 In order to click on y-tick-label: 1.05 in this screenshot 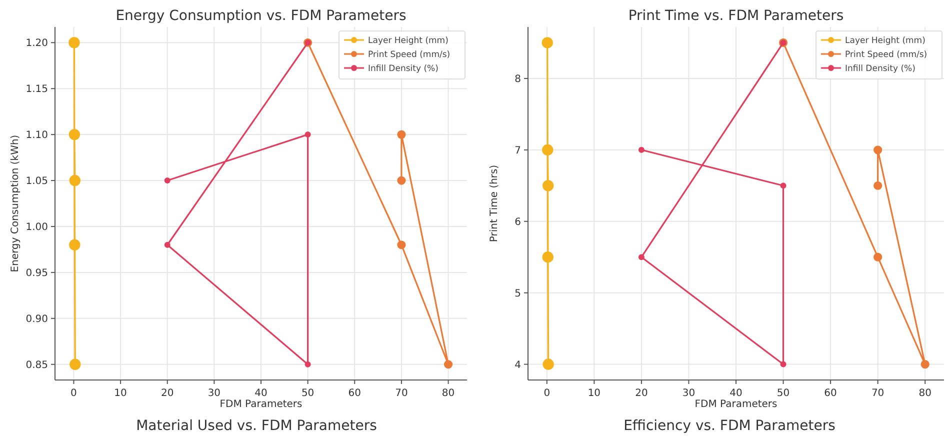, I will do `click(37, 182)`.